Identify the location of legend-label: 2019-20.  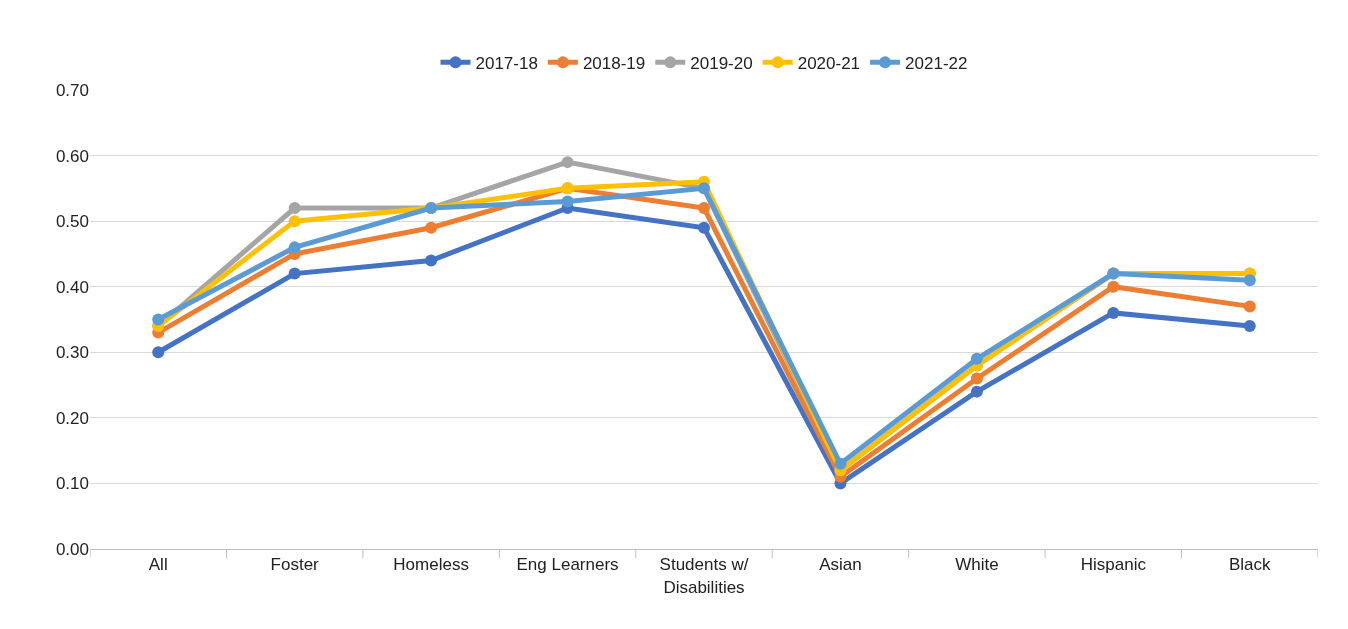
(721, 63).